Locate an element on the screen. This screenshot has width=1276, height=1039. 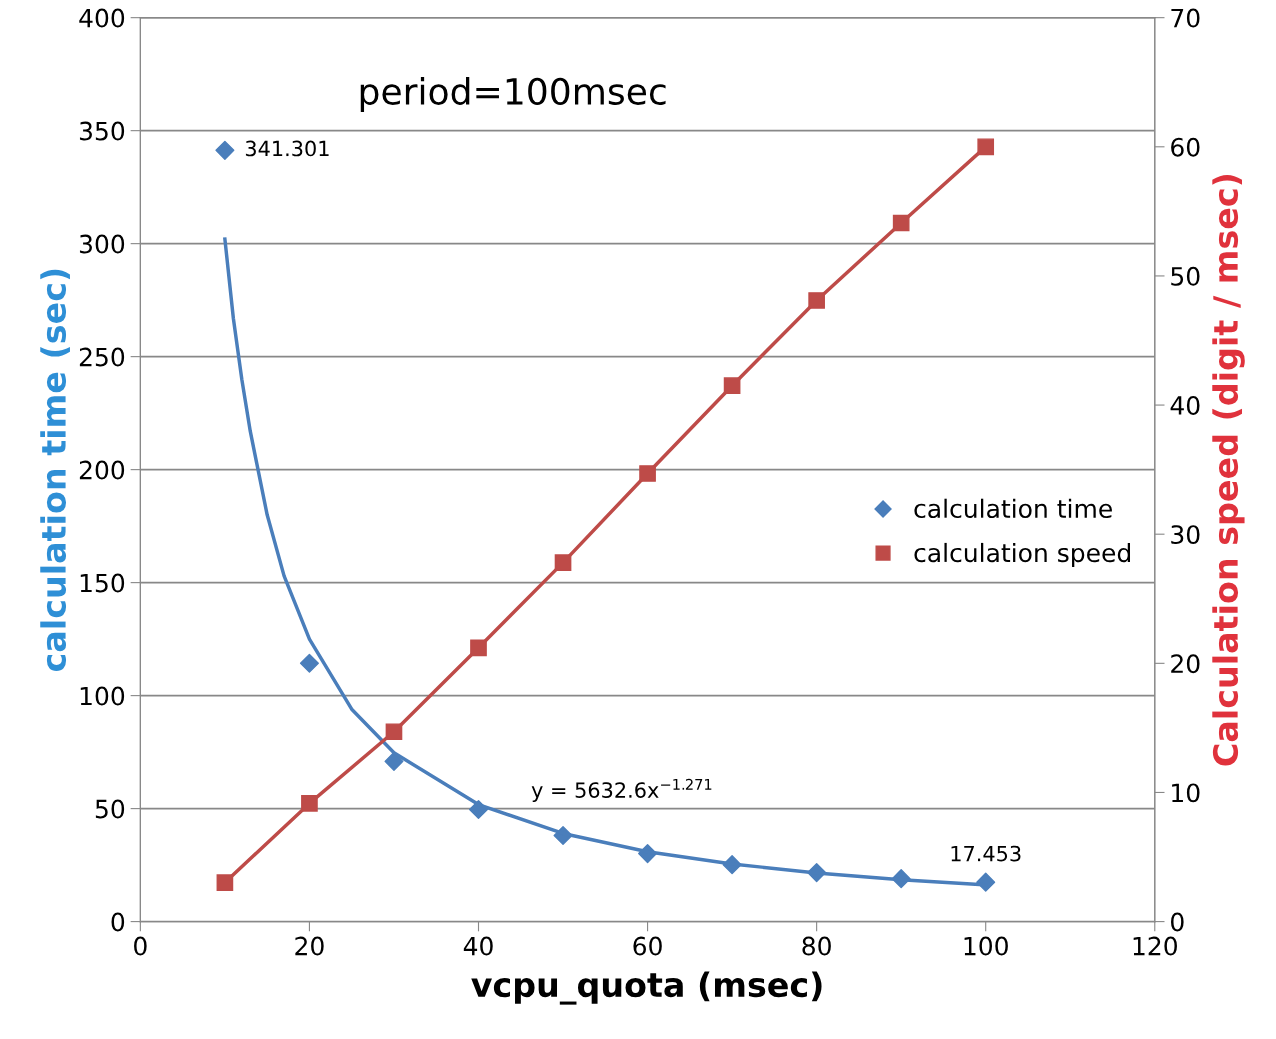
annotation: period=100msec is located at coordinates (513, 94).